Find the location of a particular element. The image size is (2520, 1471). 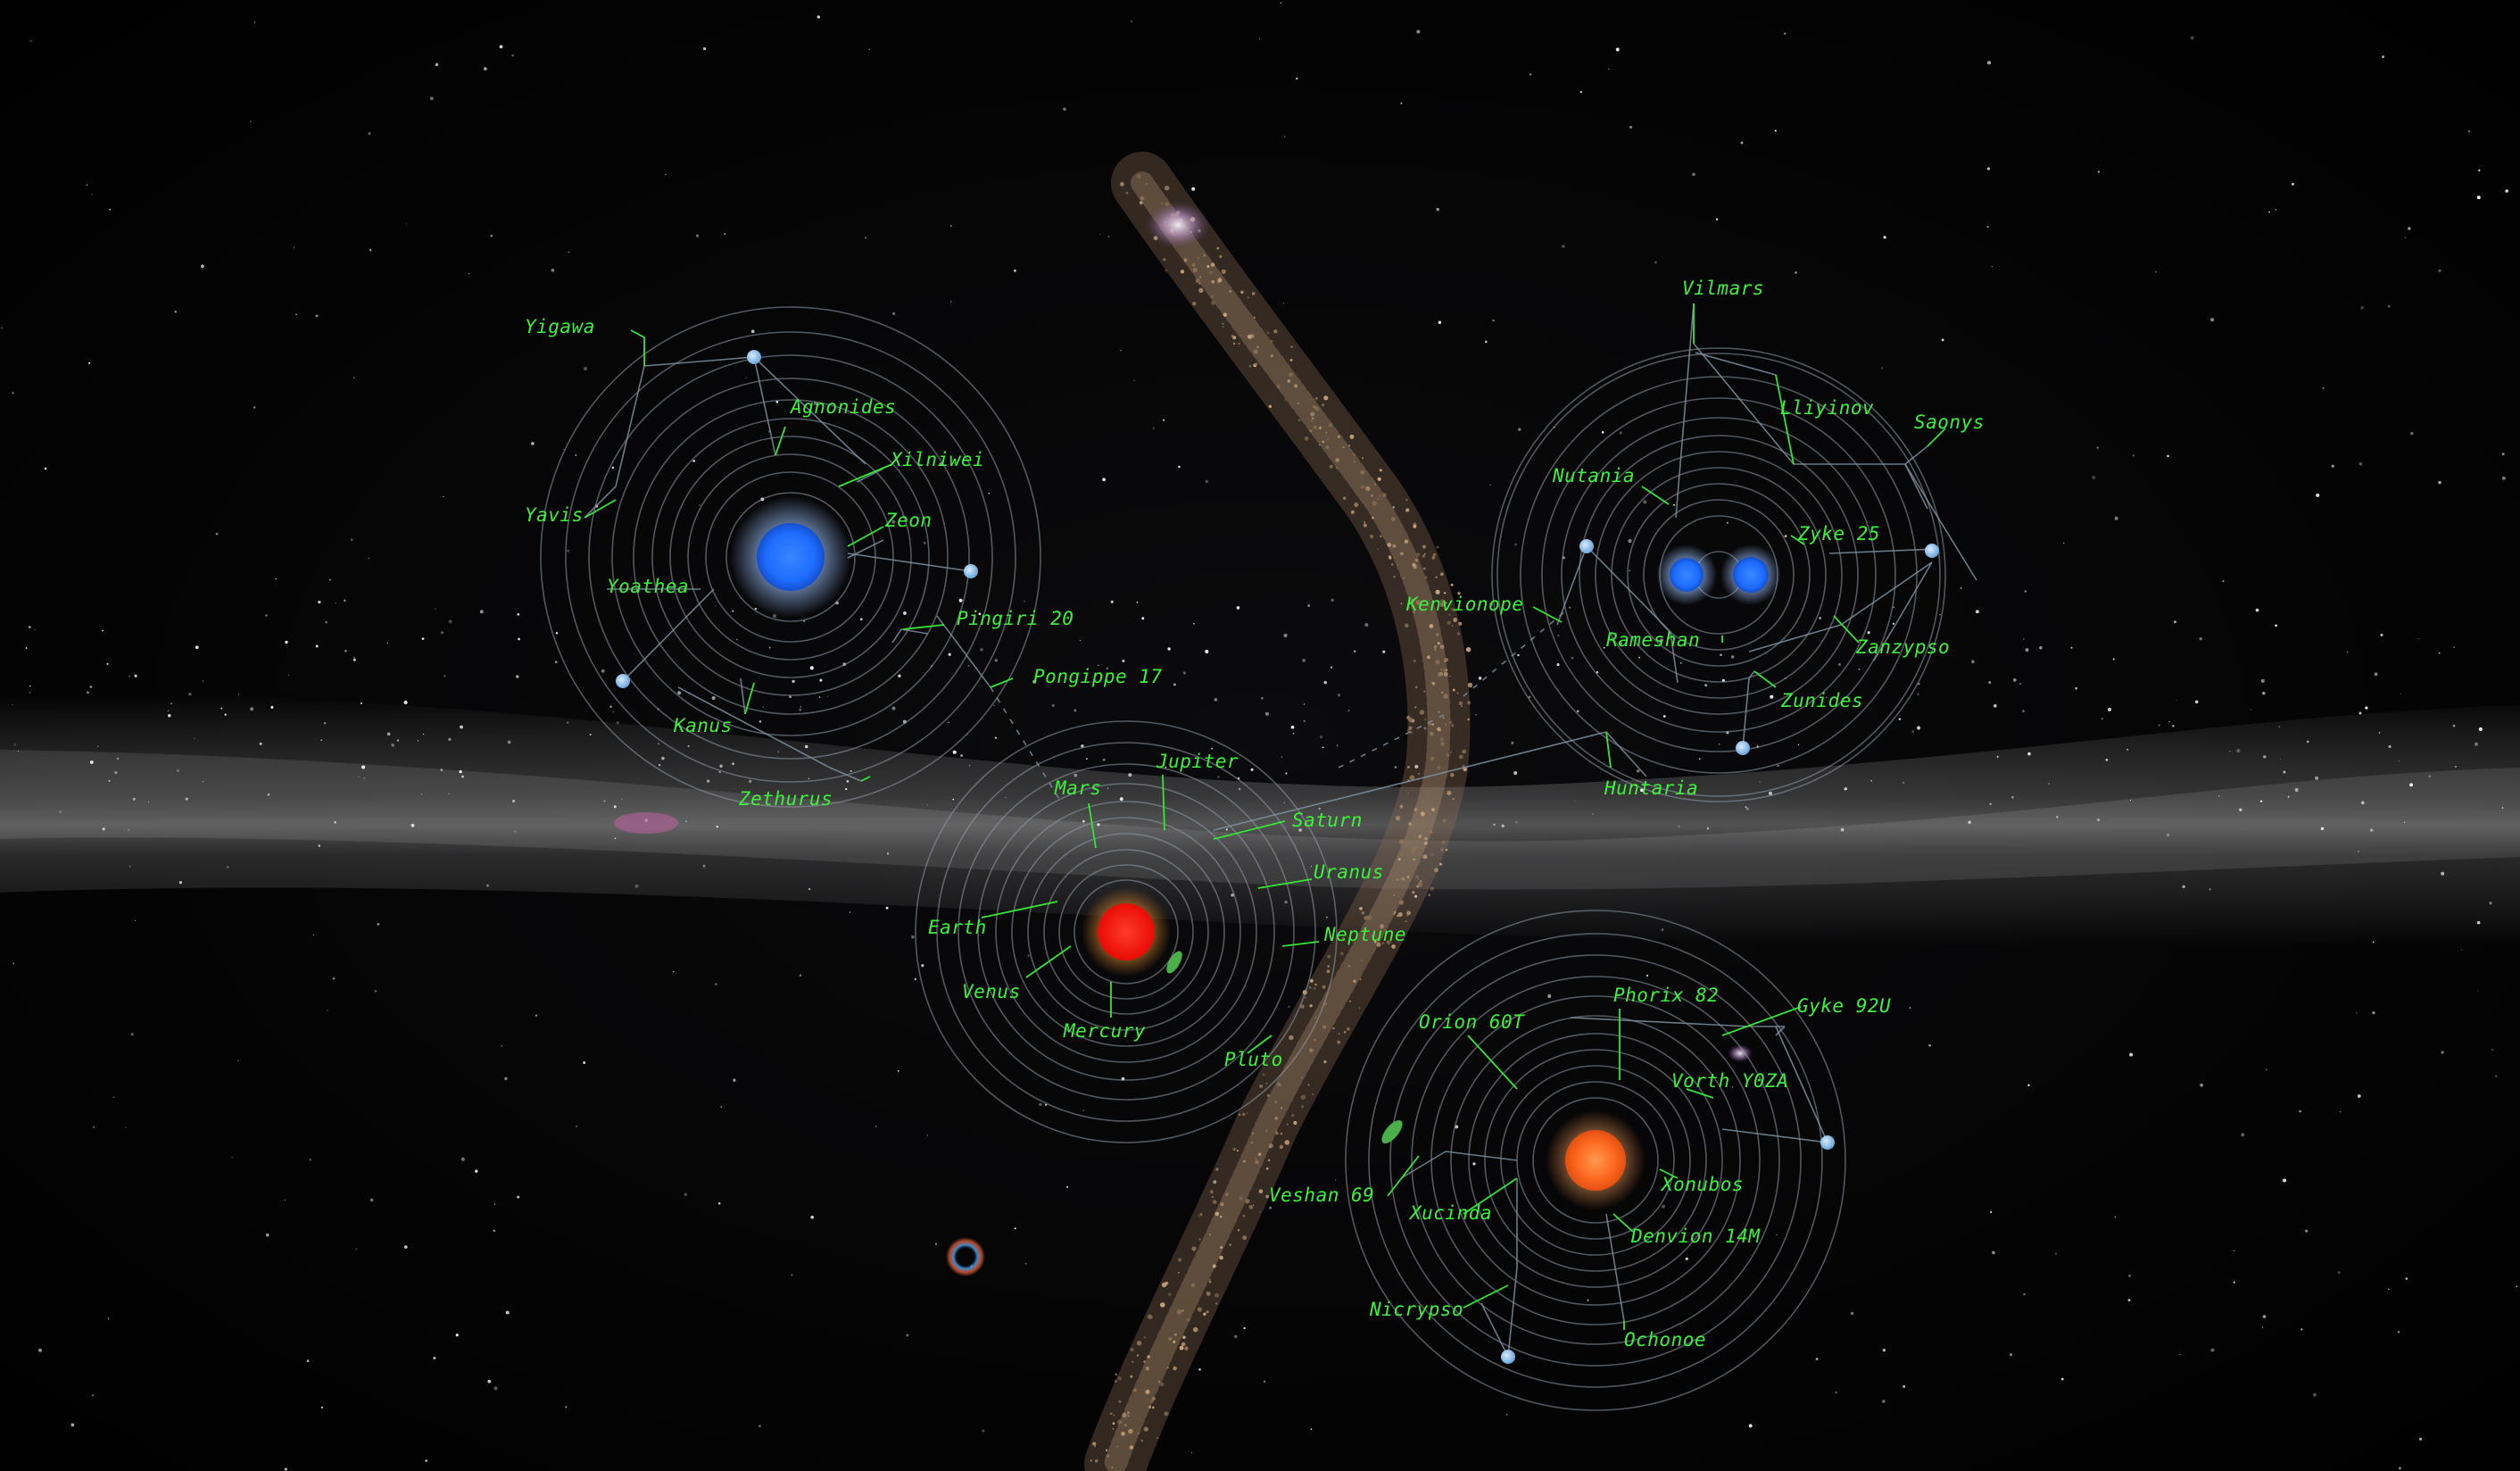

planet-label: Huntaria is located at coordinates (1651, 788).